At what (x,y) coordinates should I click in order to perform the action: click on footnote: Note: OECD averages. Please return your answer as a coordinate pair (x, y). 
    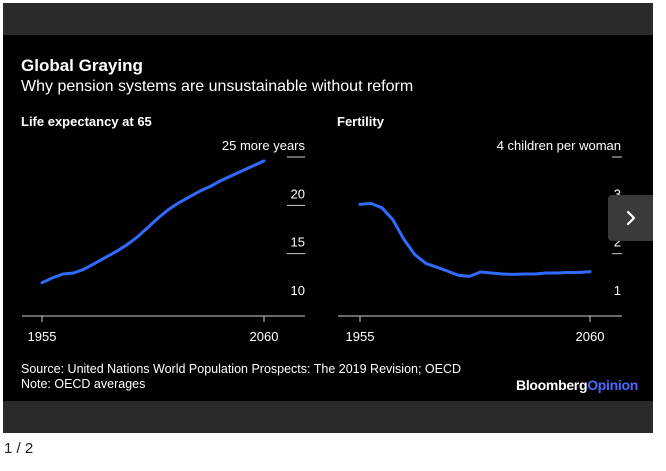
    Looking at the image, I should click on (83, 384).